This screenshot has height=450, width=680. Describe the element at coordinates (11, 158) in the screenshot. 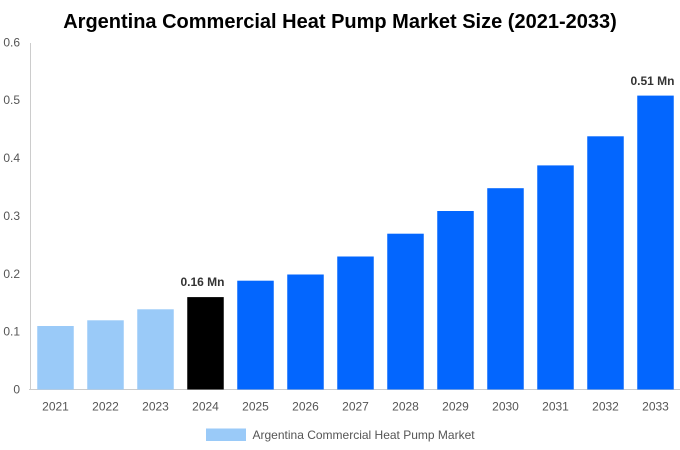

I see `svg-text: 0.4` at that location.